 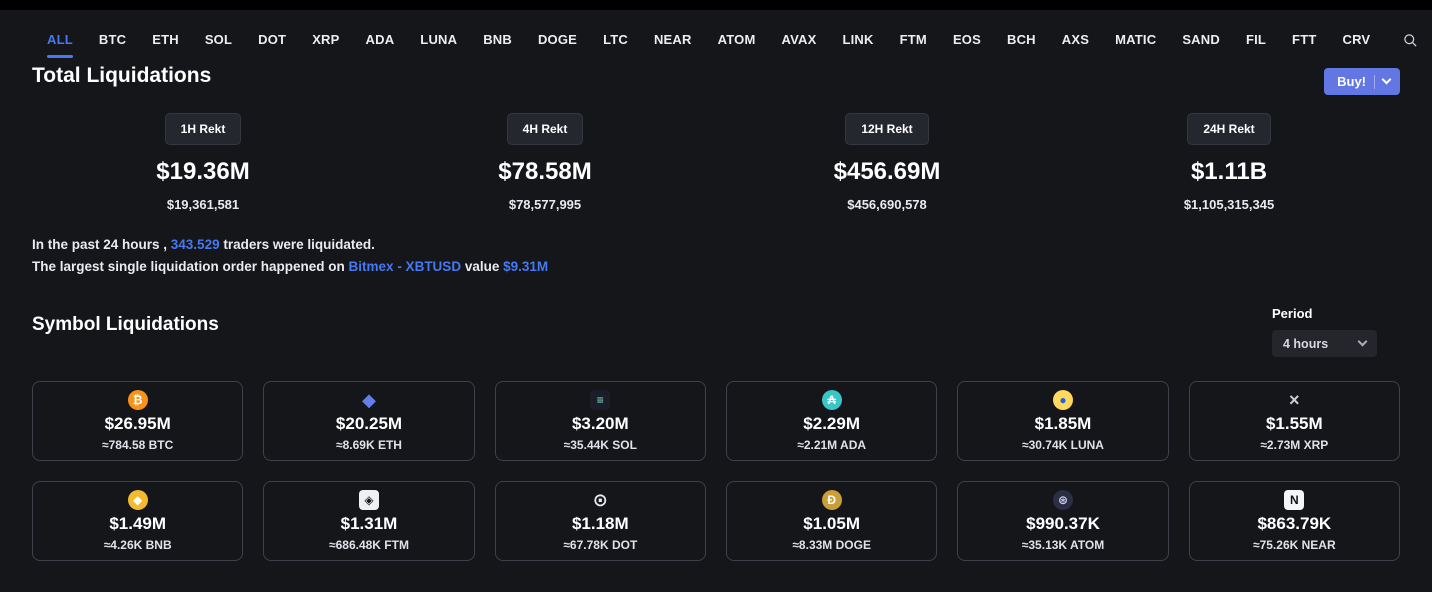 I want to click on total-liquidations-title: Total Liquidations, so click(x=122, y=75).